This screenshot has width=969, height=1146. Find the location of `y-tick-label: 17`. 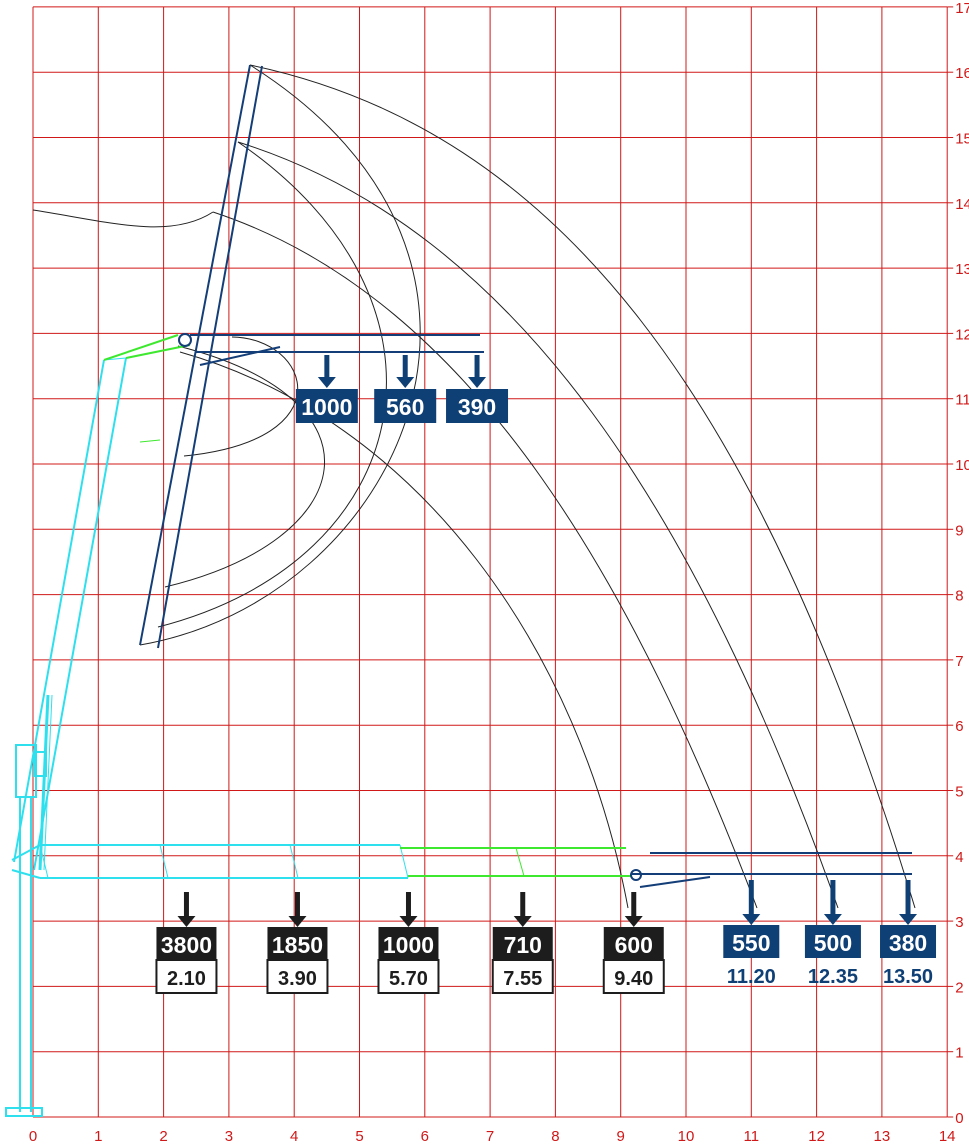

y-tick-label: 17 is located at coordinates (962, 8).